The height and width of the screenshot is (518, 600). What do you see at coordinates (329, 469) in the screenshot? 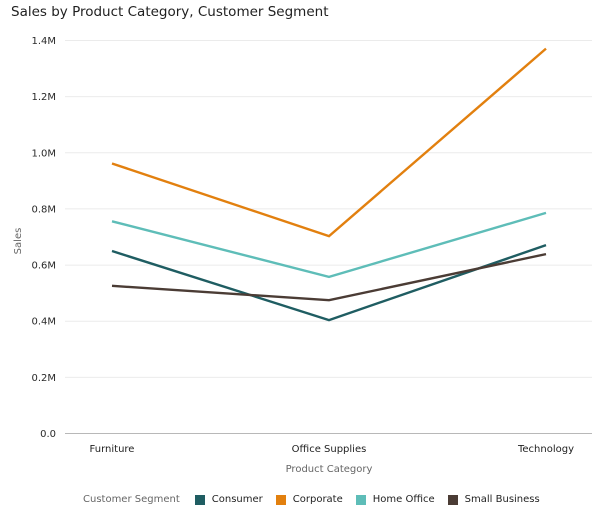
I see `x-axis-label: Product Category` at bounding box center [329, 469].